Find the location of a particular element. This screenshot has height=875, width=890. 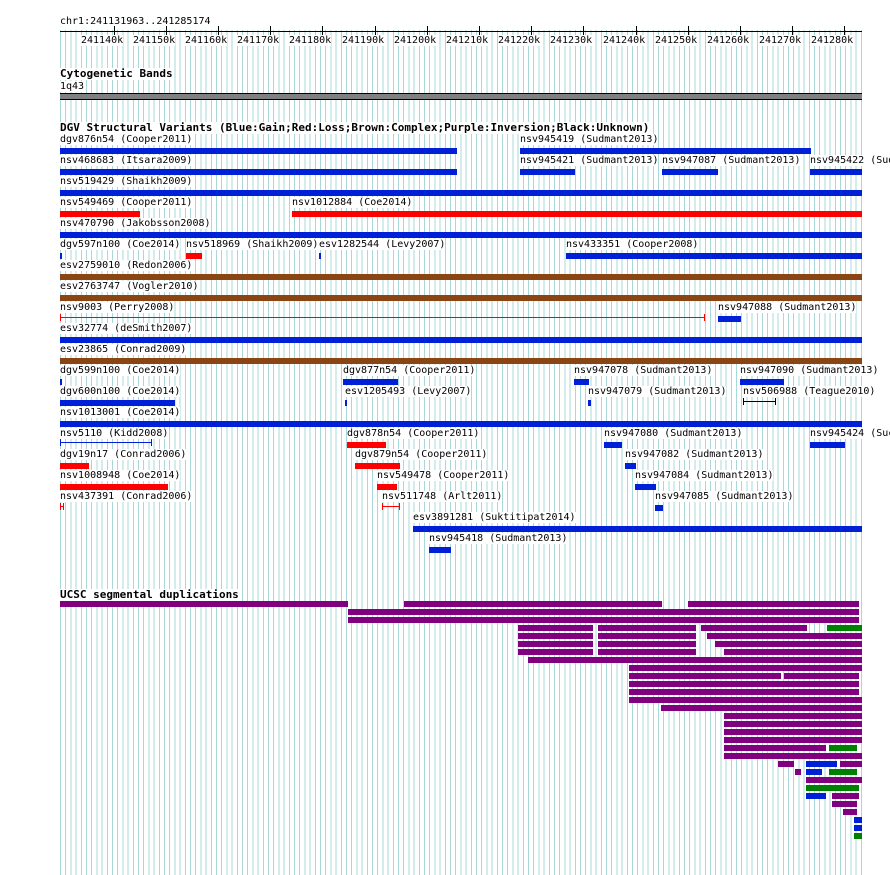

dgv-feature-label: esv1282544 (Levy2007) is located at coordinates (382, 244).